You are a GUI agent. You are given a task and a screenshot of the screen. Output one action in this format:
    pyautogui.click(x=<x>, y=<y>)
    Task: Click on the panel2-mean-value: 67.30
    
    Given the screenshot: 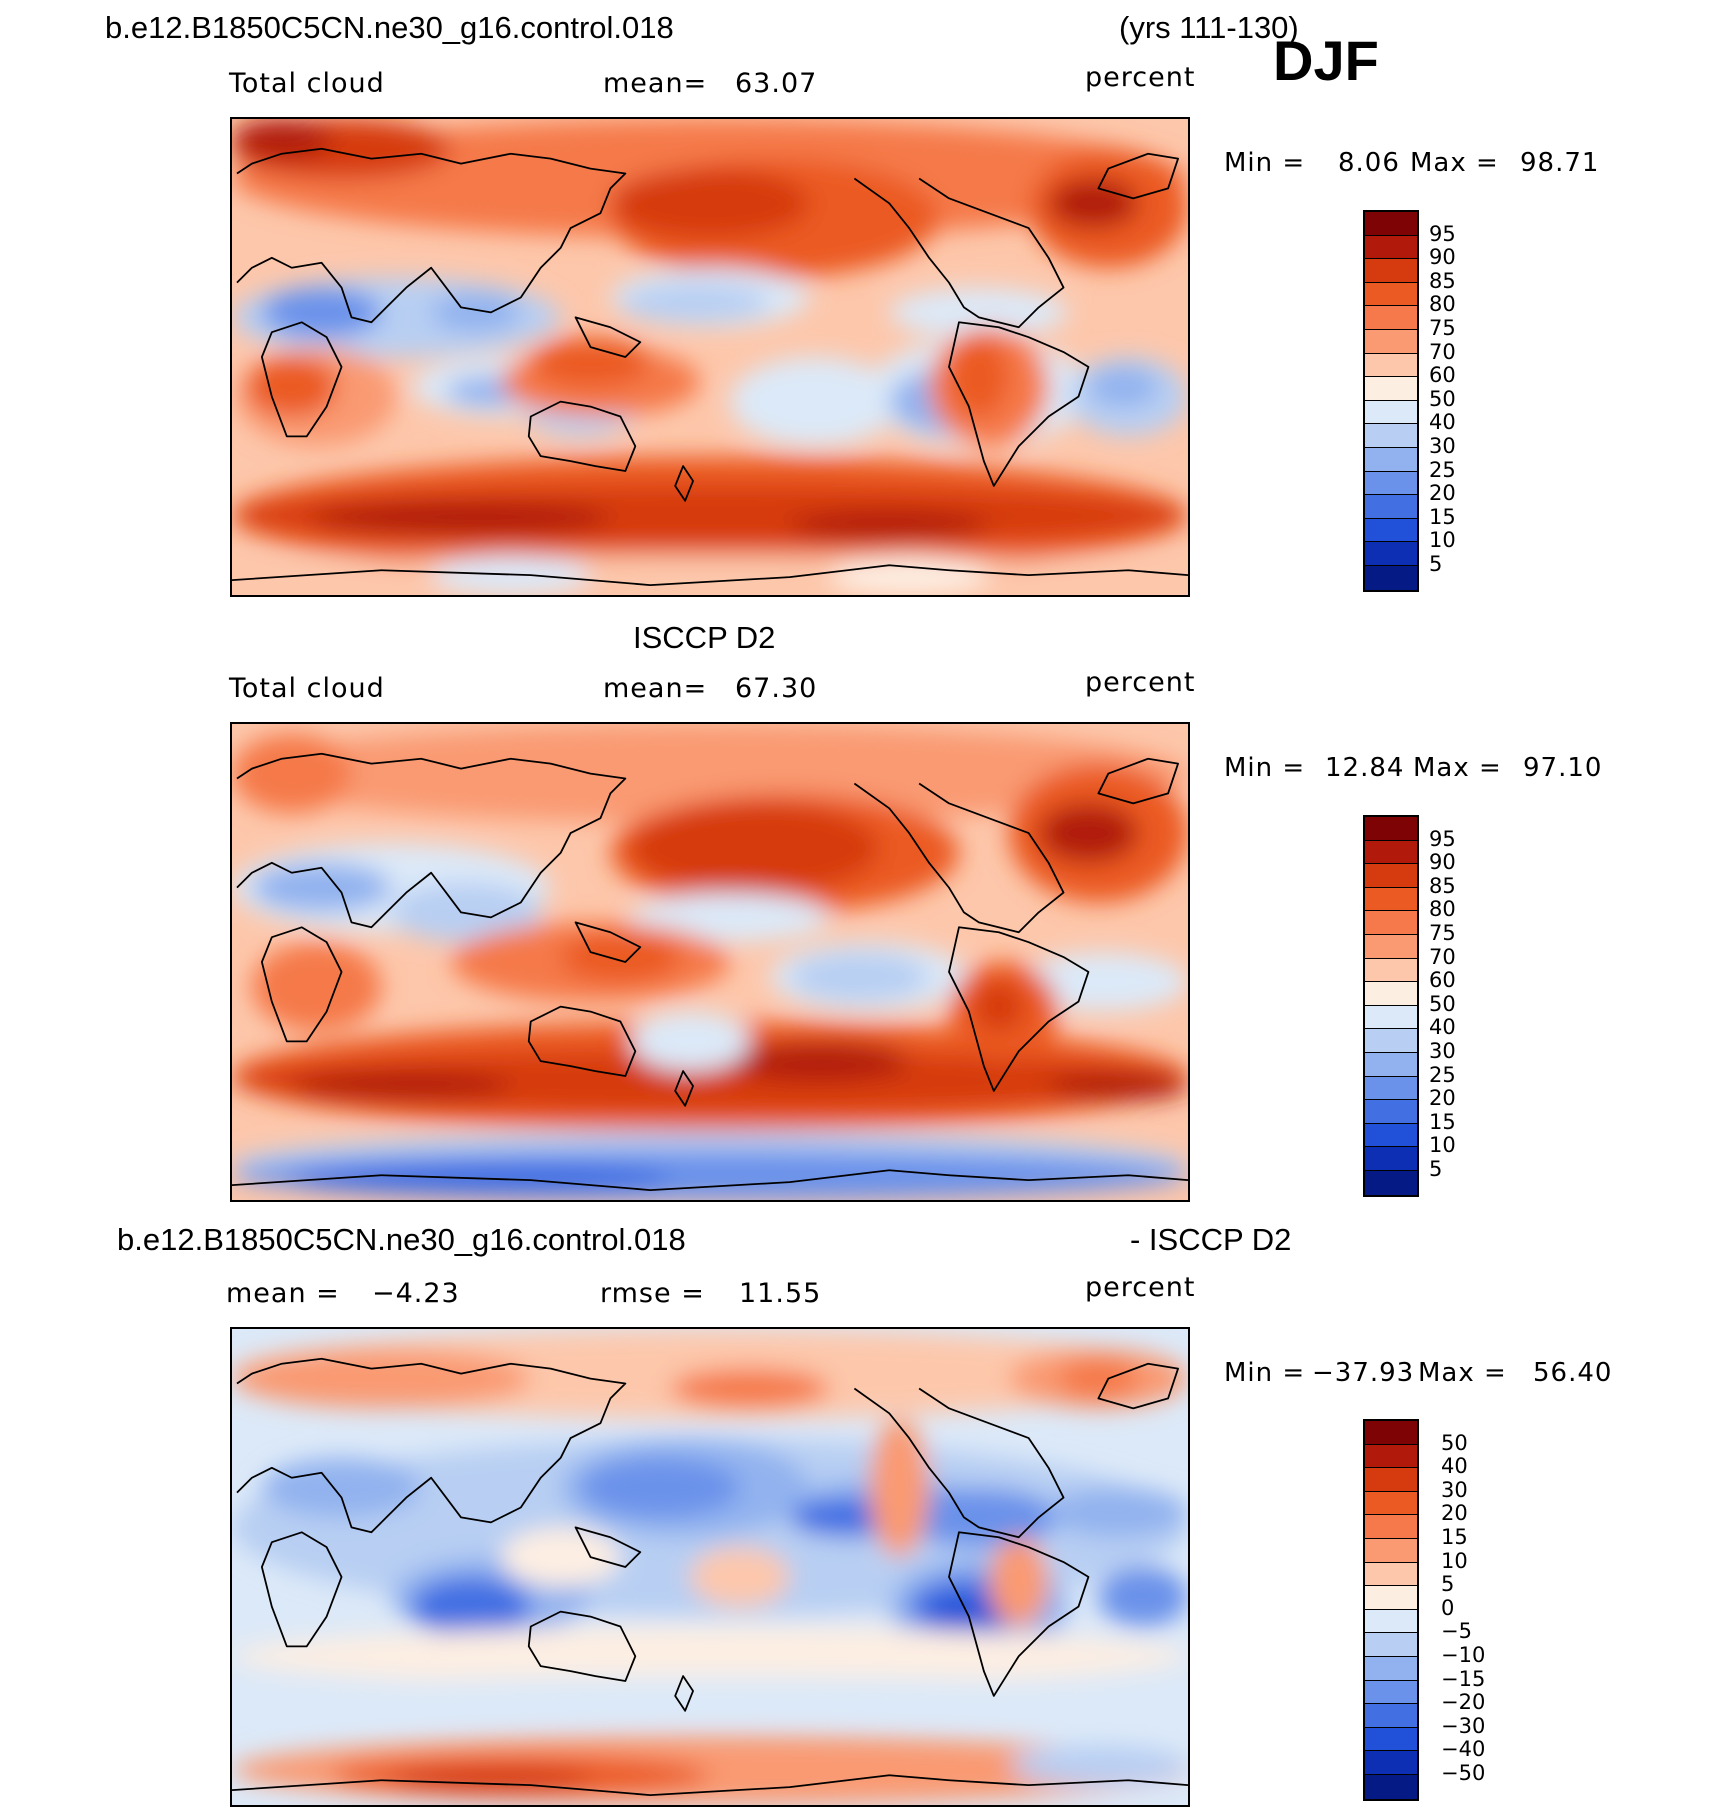 What is the action you would take?
    pyautogui.click(x=776, y=688)
    